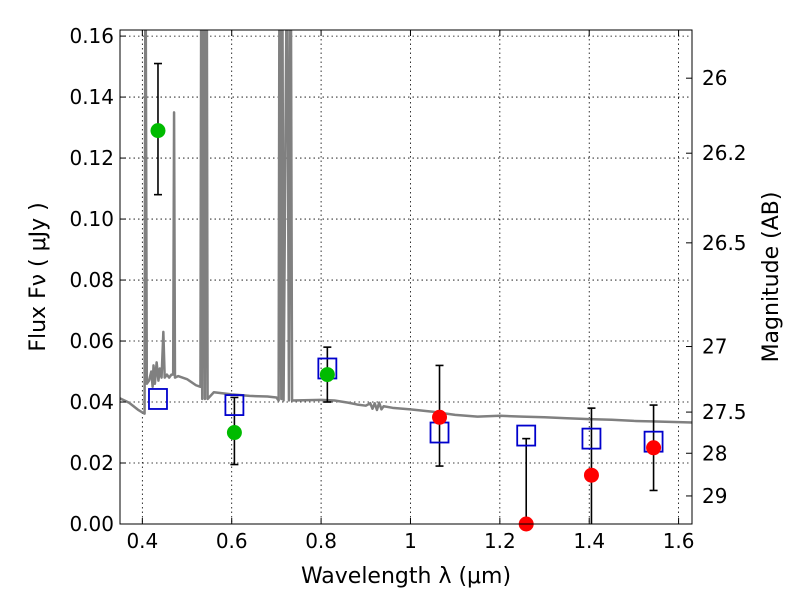 The height and width of the screenshot is (600, 800). I want to click on y-tick-label: 0.04, so click(91, 402).